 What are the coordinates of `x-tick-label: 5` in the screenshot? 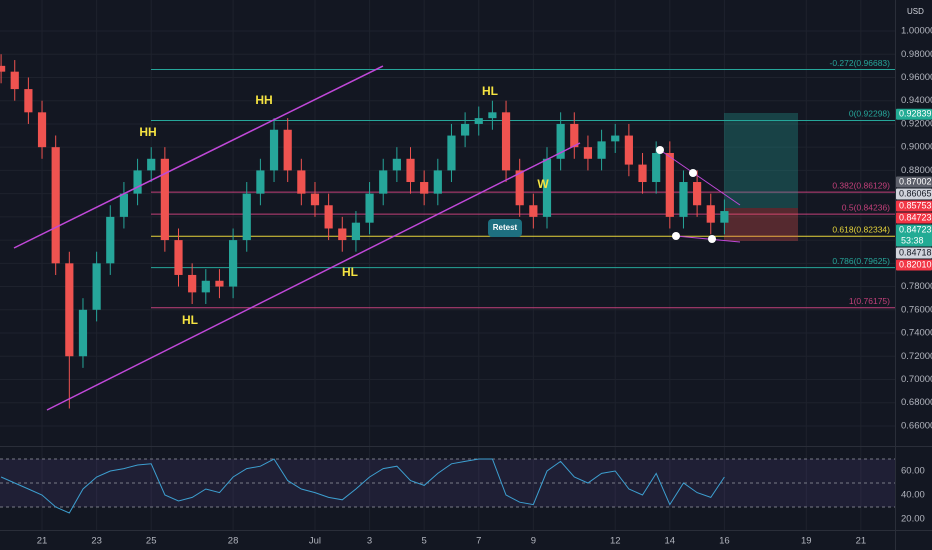 It's located at (424, 541).